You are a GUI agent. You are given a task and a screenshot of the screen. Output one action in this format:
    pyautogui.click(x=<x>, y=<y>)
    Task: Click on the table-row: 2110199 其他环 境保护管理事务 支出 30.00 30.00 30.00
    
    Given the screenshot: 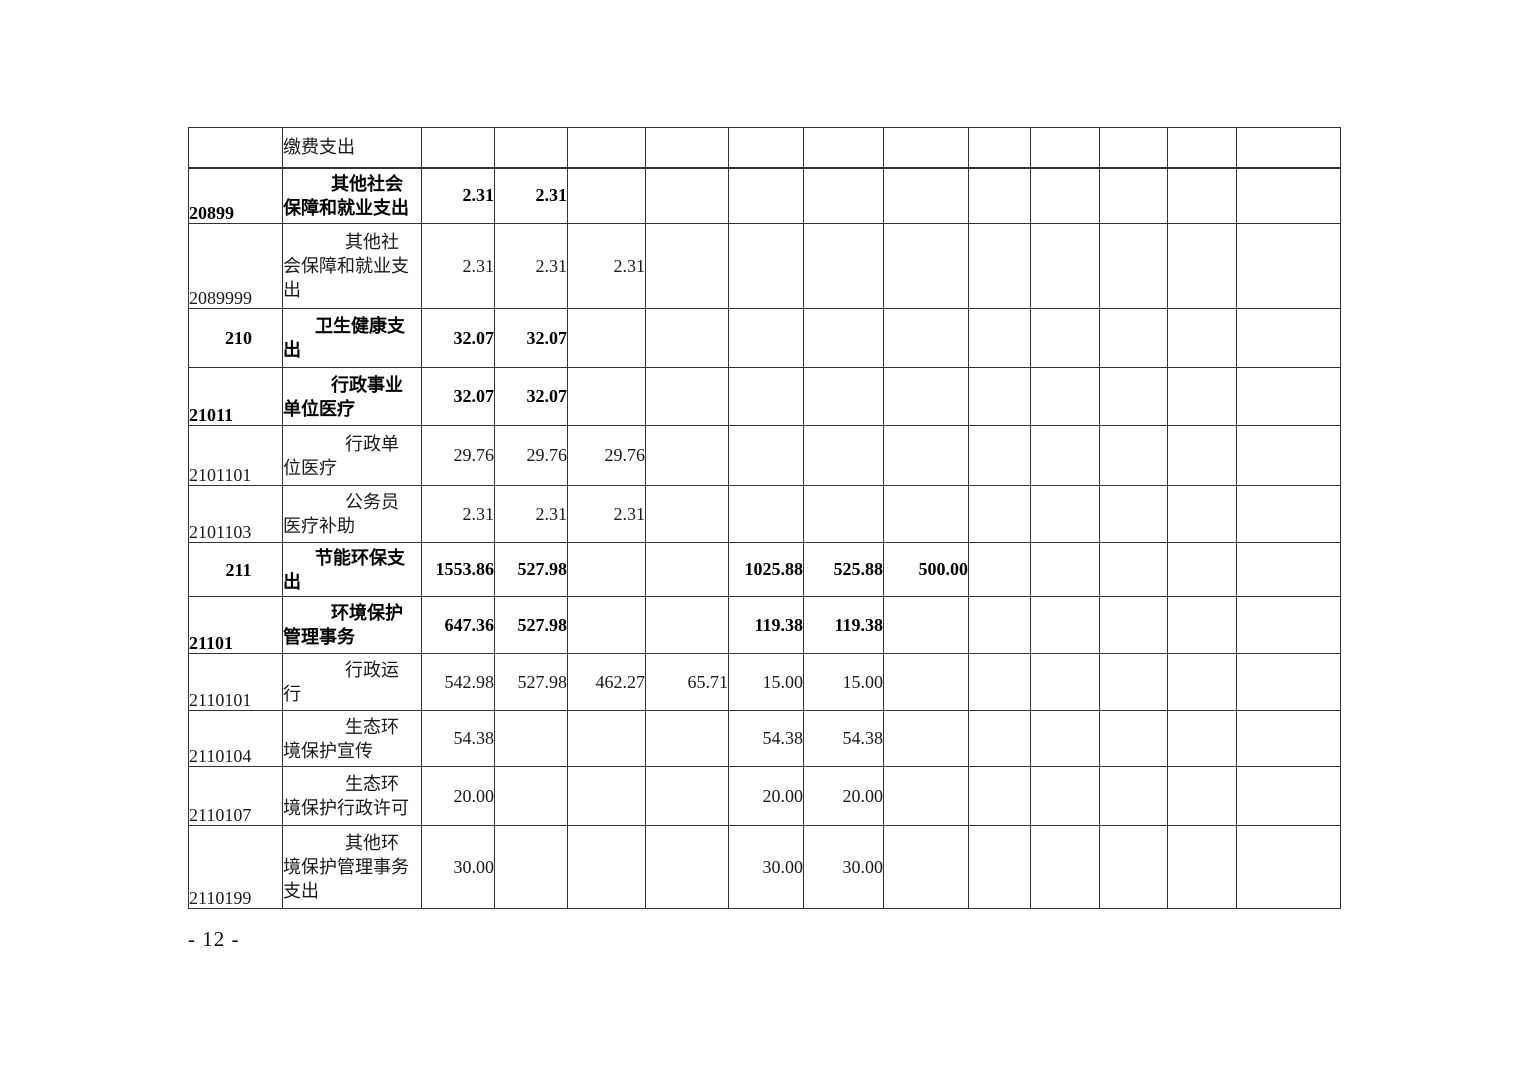 What is the action you would take?
    pyautogui.click(x=764, y=867)
    